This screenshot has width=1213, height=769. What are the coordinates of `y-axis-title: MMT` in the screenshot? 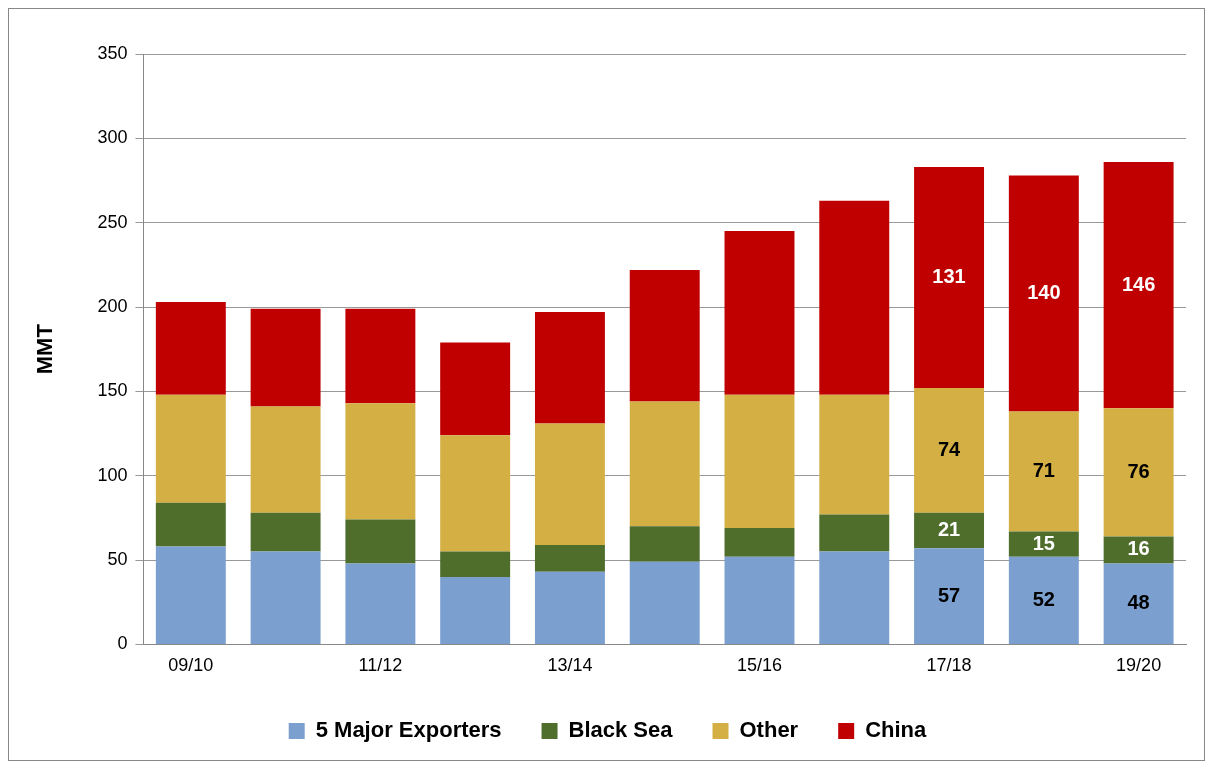 It's located at (45, 349).